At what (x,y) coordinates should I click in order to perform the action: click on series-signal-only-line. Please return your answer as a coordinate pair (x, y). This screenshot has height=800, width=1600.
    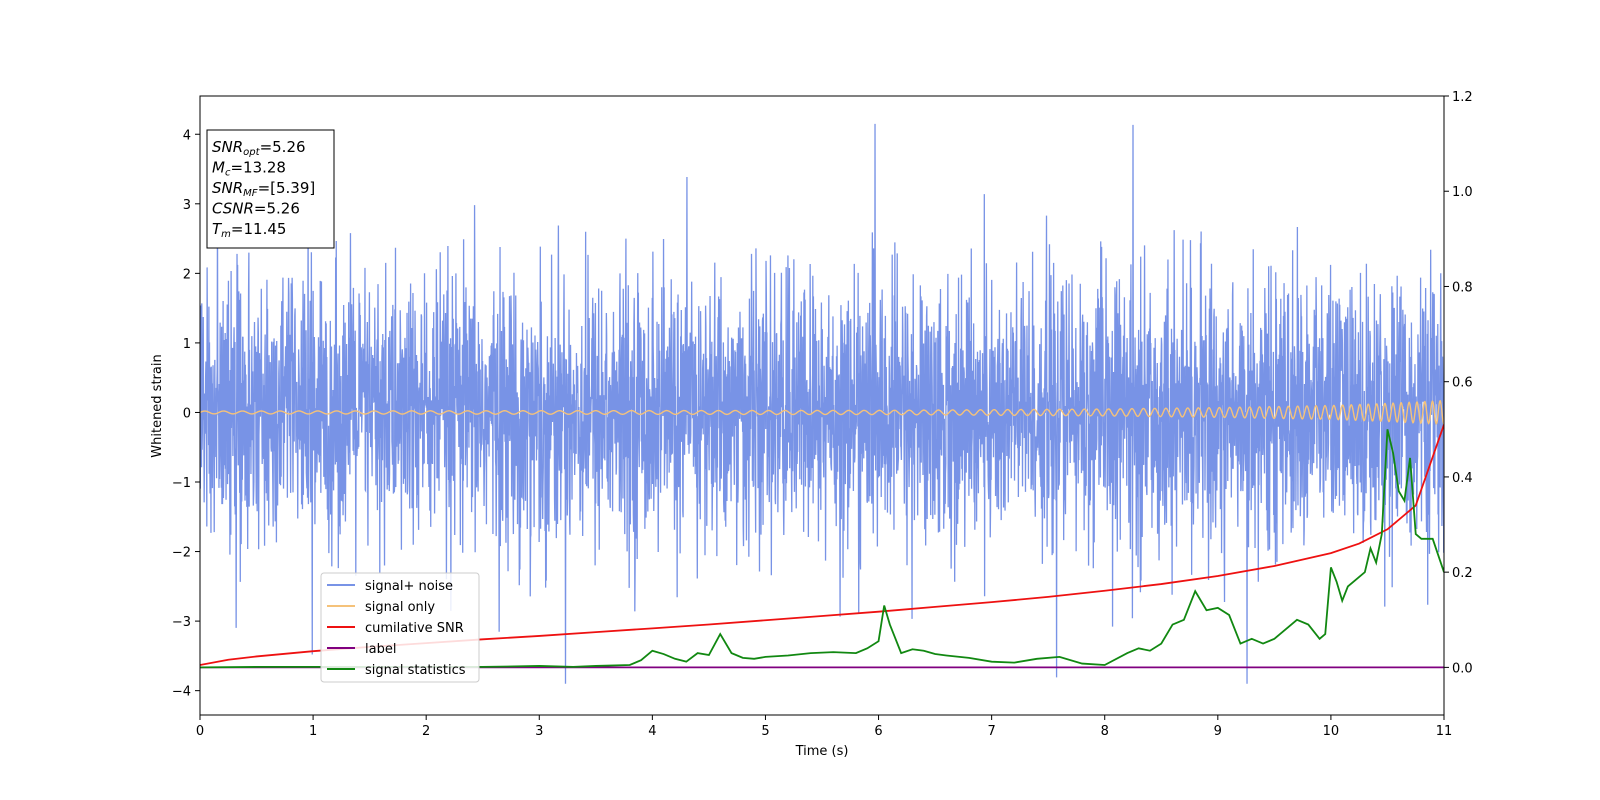
    Looking at the image, I should click on (822, 412).